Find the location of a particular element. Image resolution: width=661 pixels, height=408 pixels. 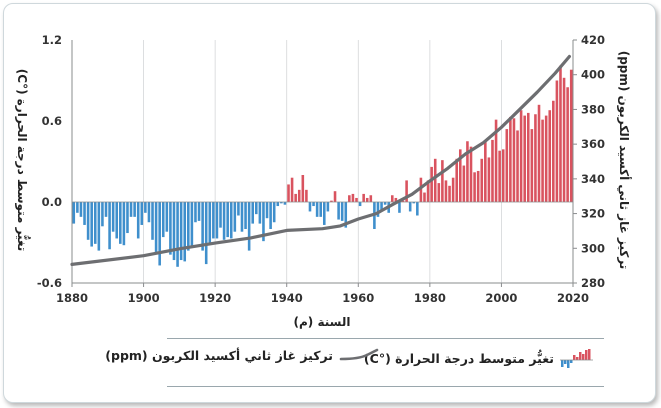

y-right-tick-label-0: 420 is located at coordinates (593, 40).